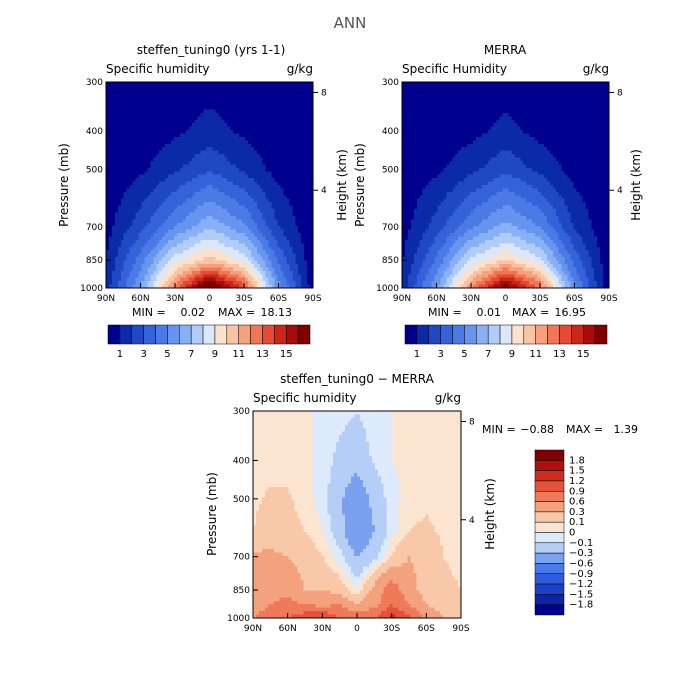 Image resolution: width=700 pixels, height=700 pixels. What do you see at coordinates (94, 132) in the screenshot?
I see `model-ytick-label: 400` at bounding box center [94, 132].